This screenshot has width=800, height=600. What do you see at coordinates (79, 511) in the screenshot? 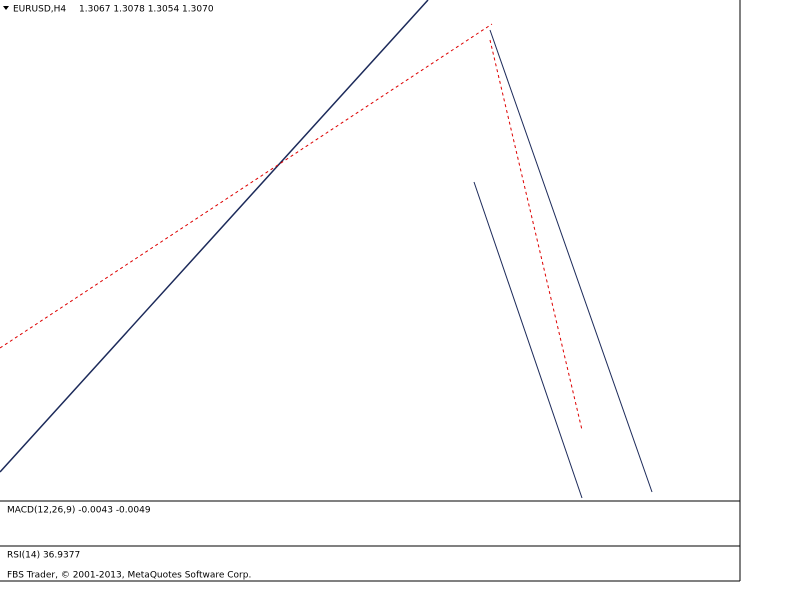
I see `macd-label: MACD(12,26,9) -0.0043 -0.0049` at bounding box center [79, 511].